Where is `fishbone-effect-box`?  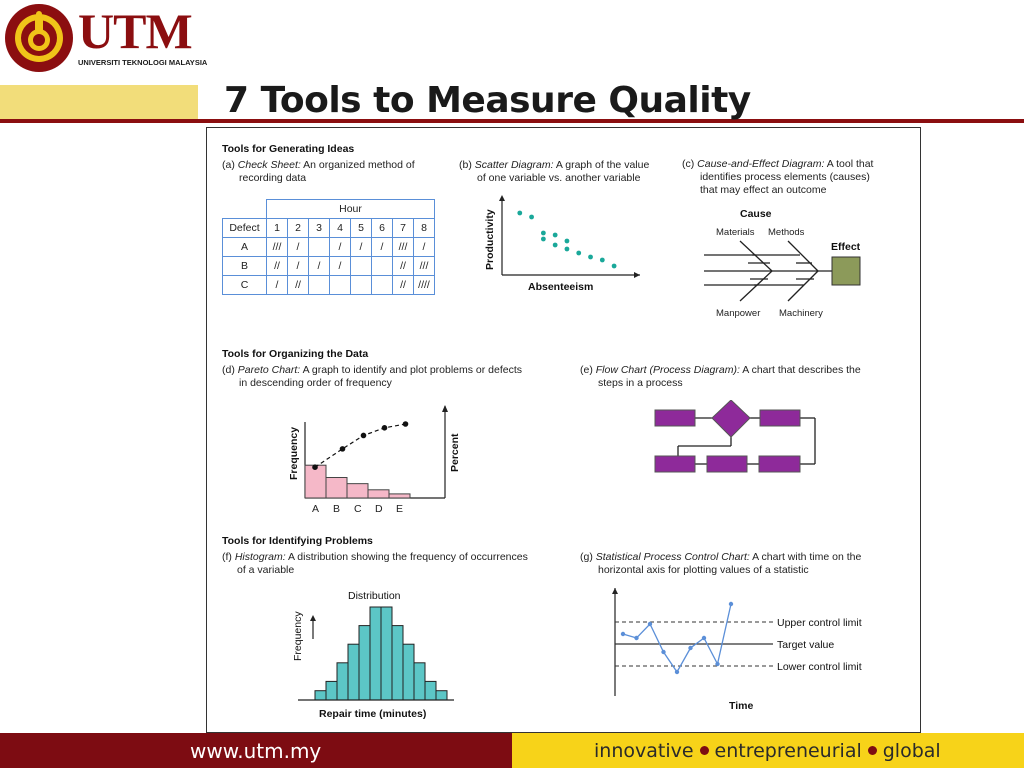
fishbone-effect-box is located at coordinates (846, 271).